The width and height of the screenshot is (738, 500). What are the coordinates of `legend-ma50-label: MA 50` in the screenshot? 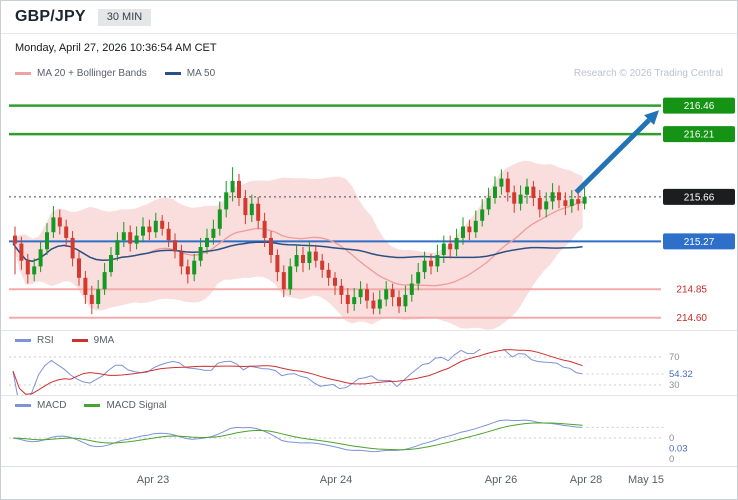 It's located at (201, 73).